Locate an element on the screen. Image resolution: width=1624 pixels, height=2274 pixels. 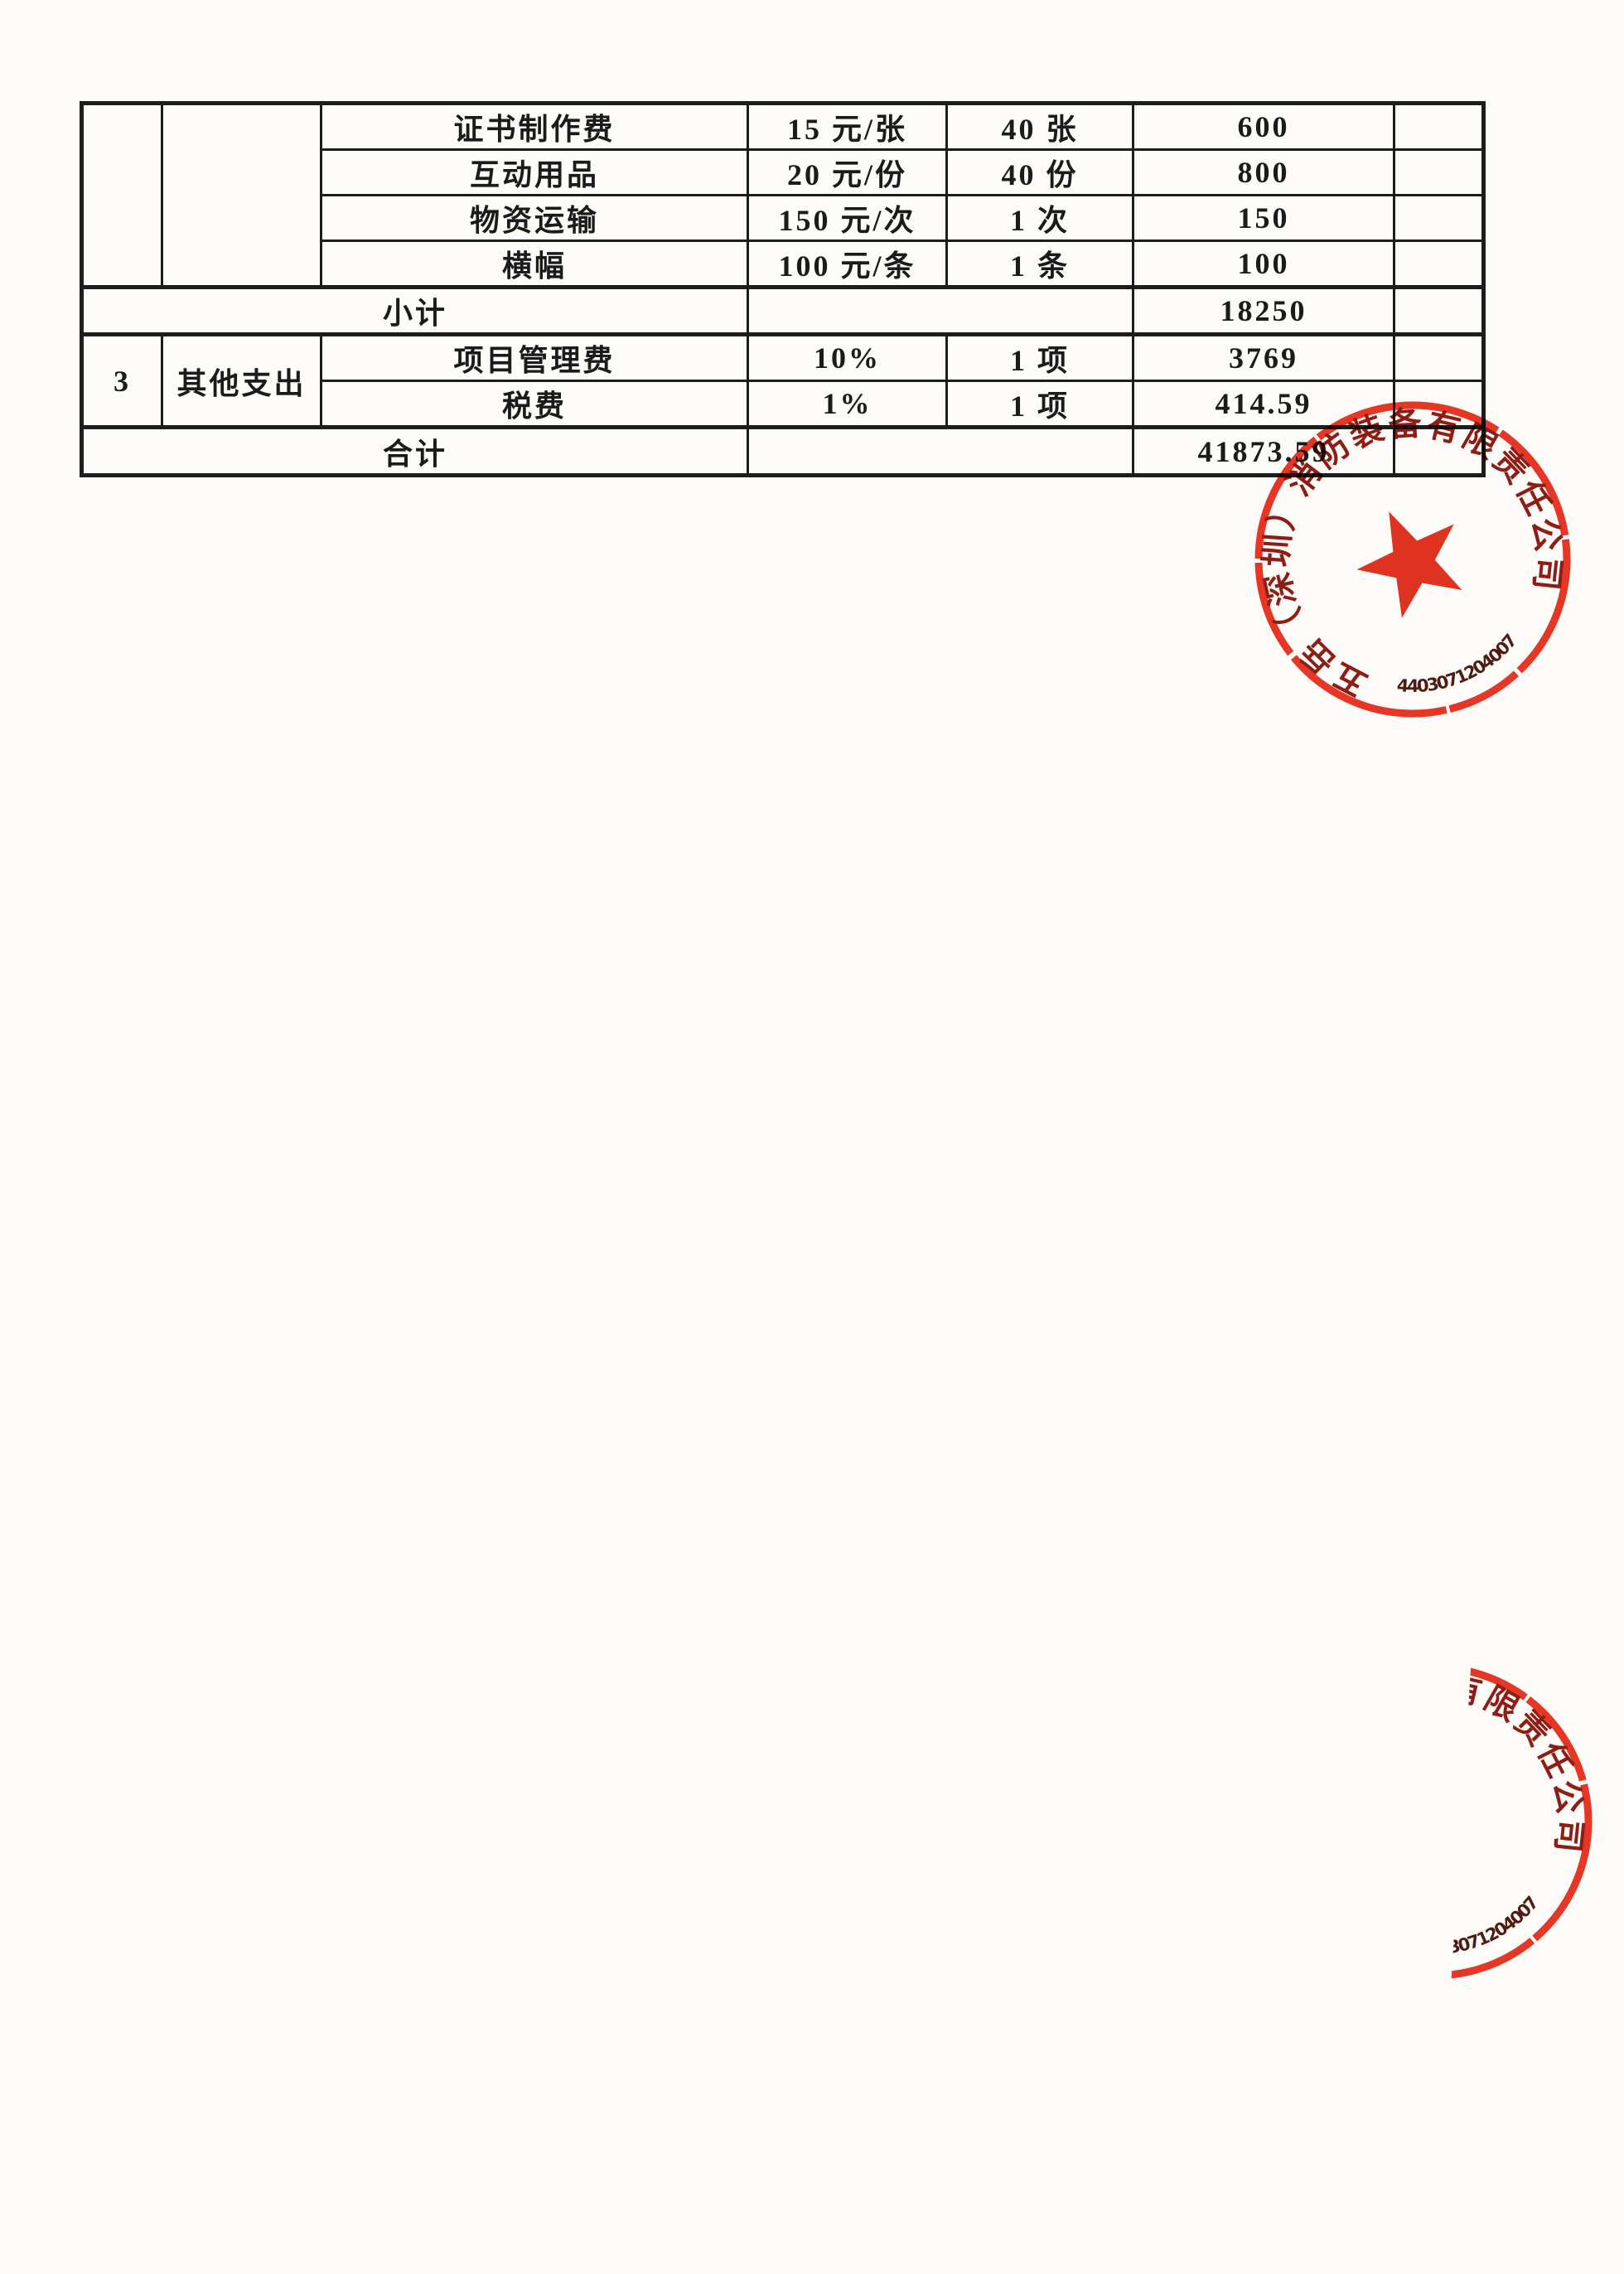
category-cell-empty is located at coordinates (241, 195).